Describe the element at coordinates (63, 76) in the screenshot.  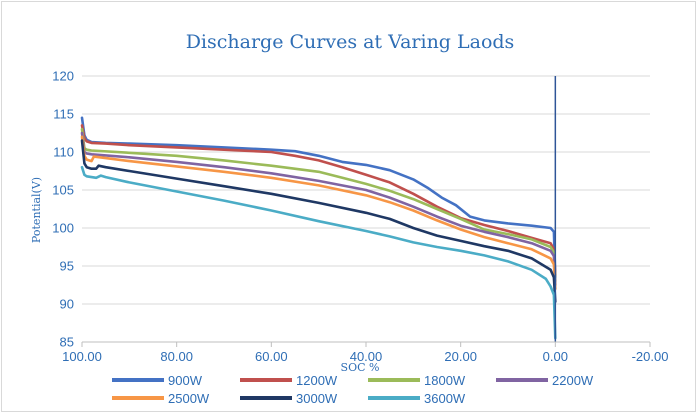
I see `y-tick-label: 120` at that location.